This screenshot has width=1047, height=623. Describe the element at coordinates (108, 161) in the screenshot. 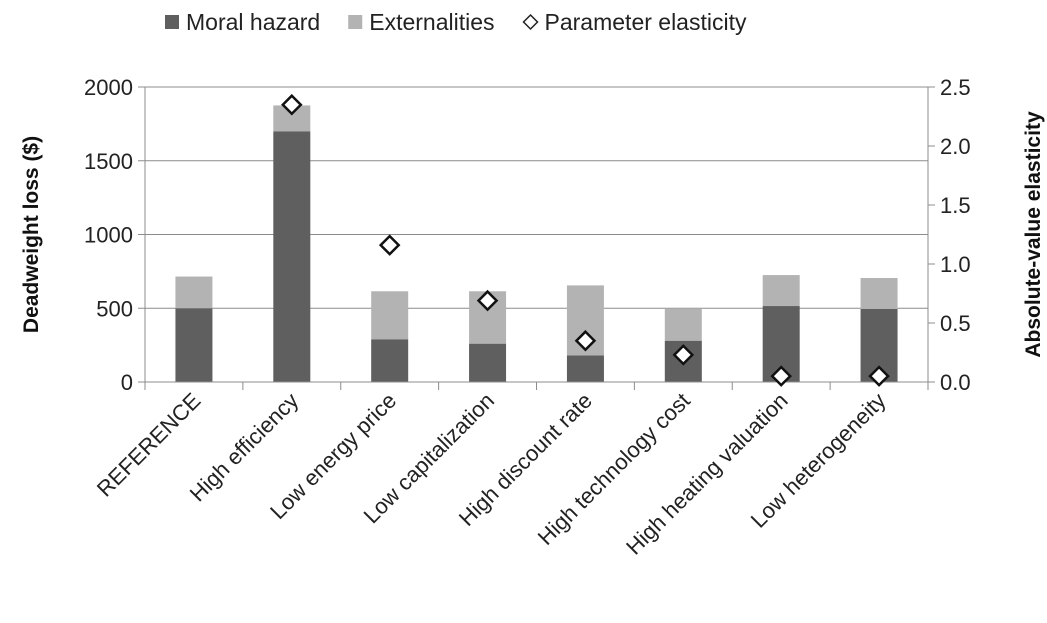

I see `left-tick-label: 1500` at that location.